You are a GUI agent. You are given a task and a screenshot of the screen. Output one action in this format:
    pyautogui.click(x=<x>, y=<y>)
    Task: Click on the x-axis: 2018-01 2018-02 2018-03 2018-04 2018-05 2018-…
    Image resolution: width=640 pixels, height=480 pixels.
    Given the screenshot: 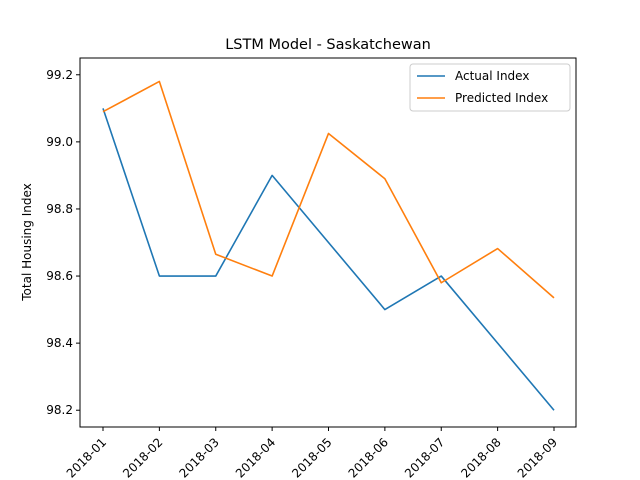 What is the action you would take?
    pyautogui.click(x=312, y=453)
    